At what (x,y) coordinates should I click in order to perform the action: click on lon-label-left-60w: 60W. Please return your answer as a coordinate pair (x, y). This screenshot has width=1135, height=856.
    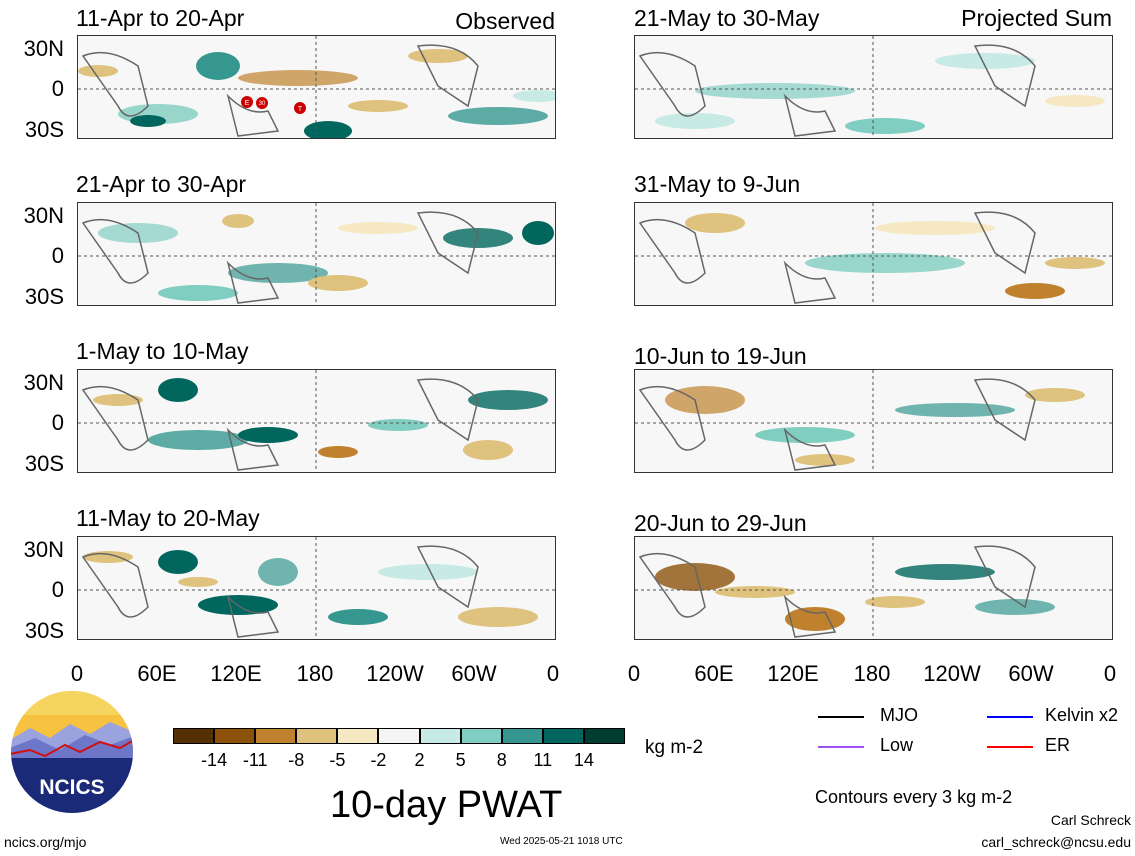
    Looking at the image, I should click on (474, 673).